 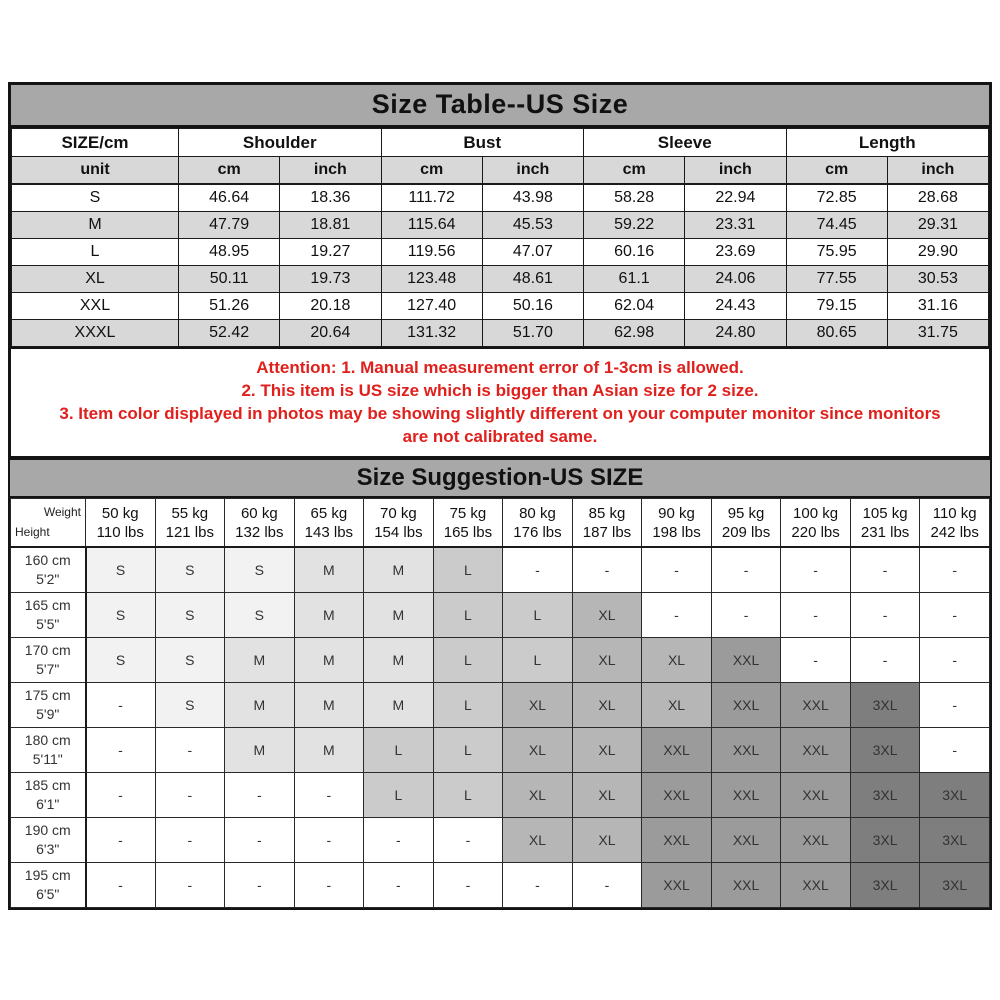 I want to click on measurement-cell: 22.94, so click(x=735, y=197).